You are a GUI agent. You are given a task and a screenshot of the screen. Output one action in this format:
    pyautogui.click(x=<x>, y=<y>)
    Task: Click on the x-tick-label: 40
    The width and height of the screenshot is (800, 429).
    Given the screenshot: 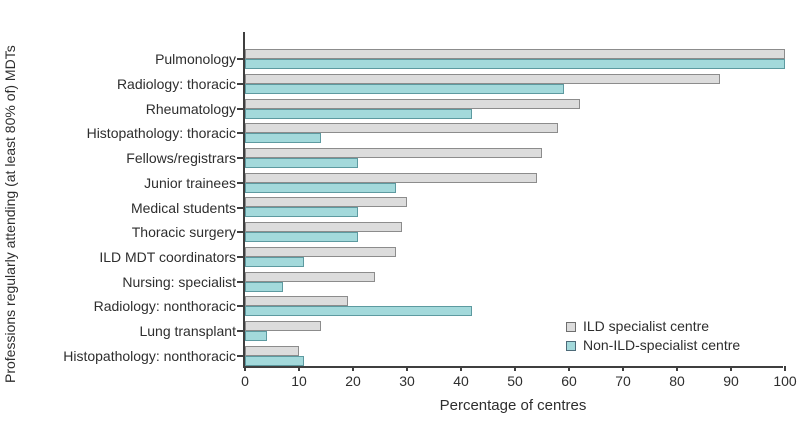 What is the action you would take?
    pyautogui.click(x=461, y=381)
    